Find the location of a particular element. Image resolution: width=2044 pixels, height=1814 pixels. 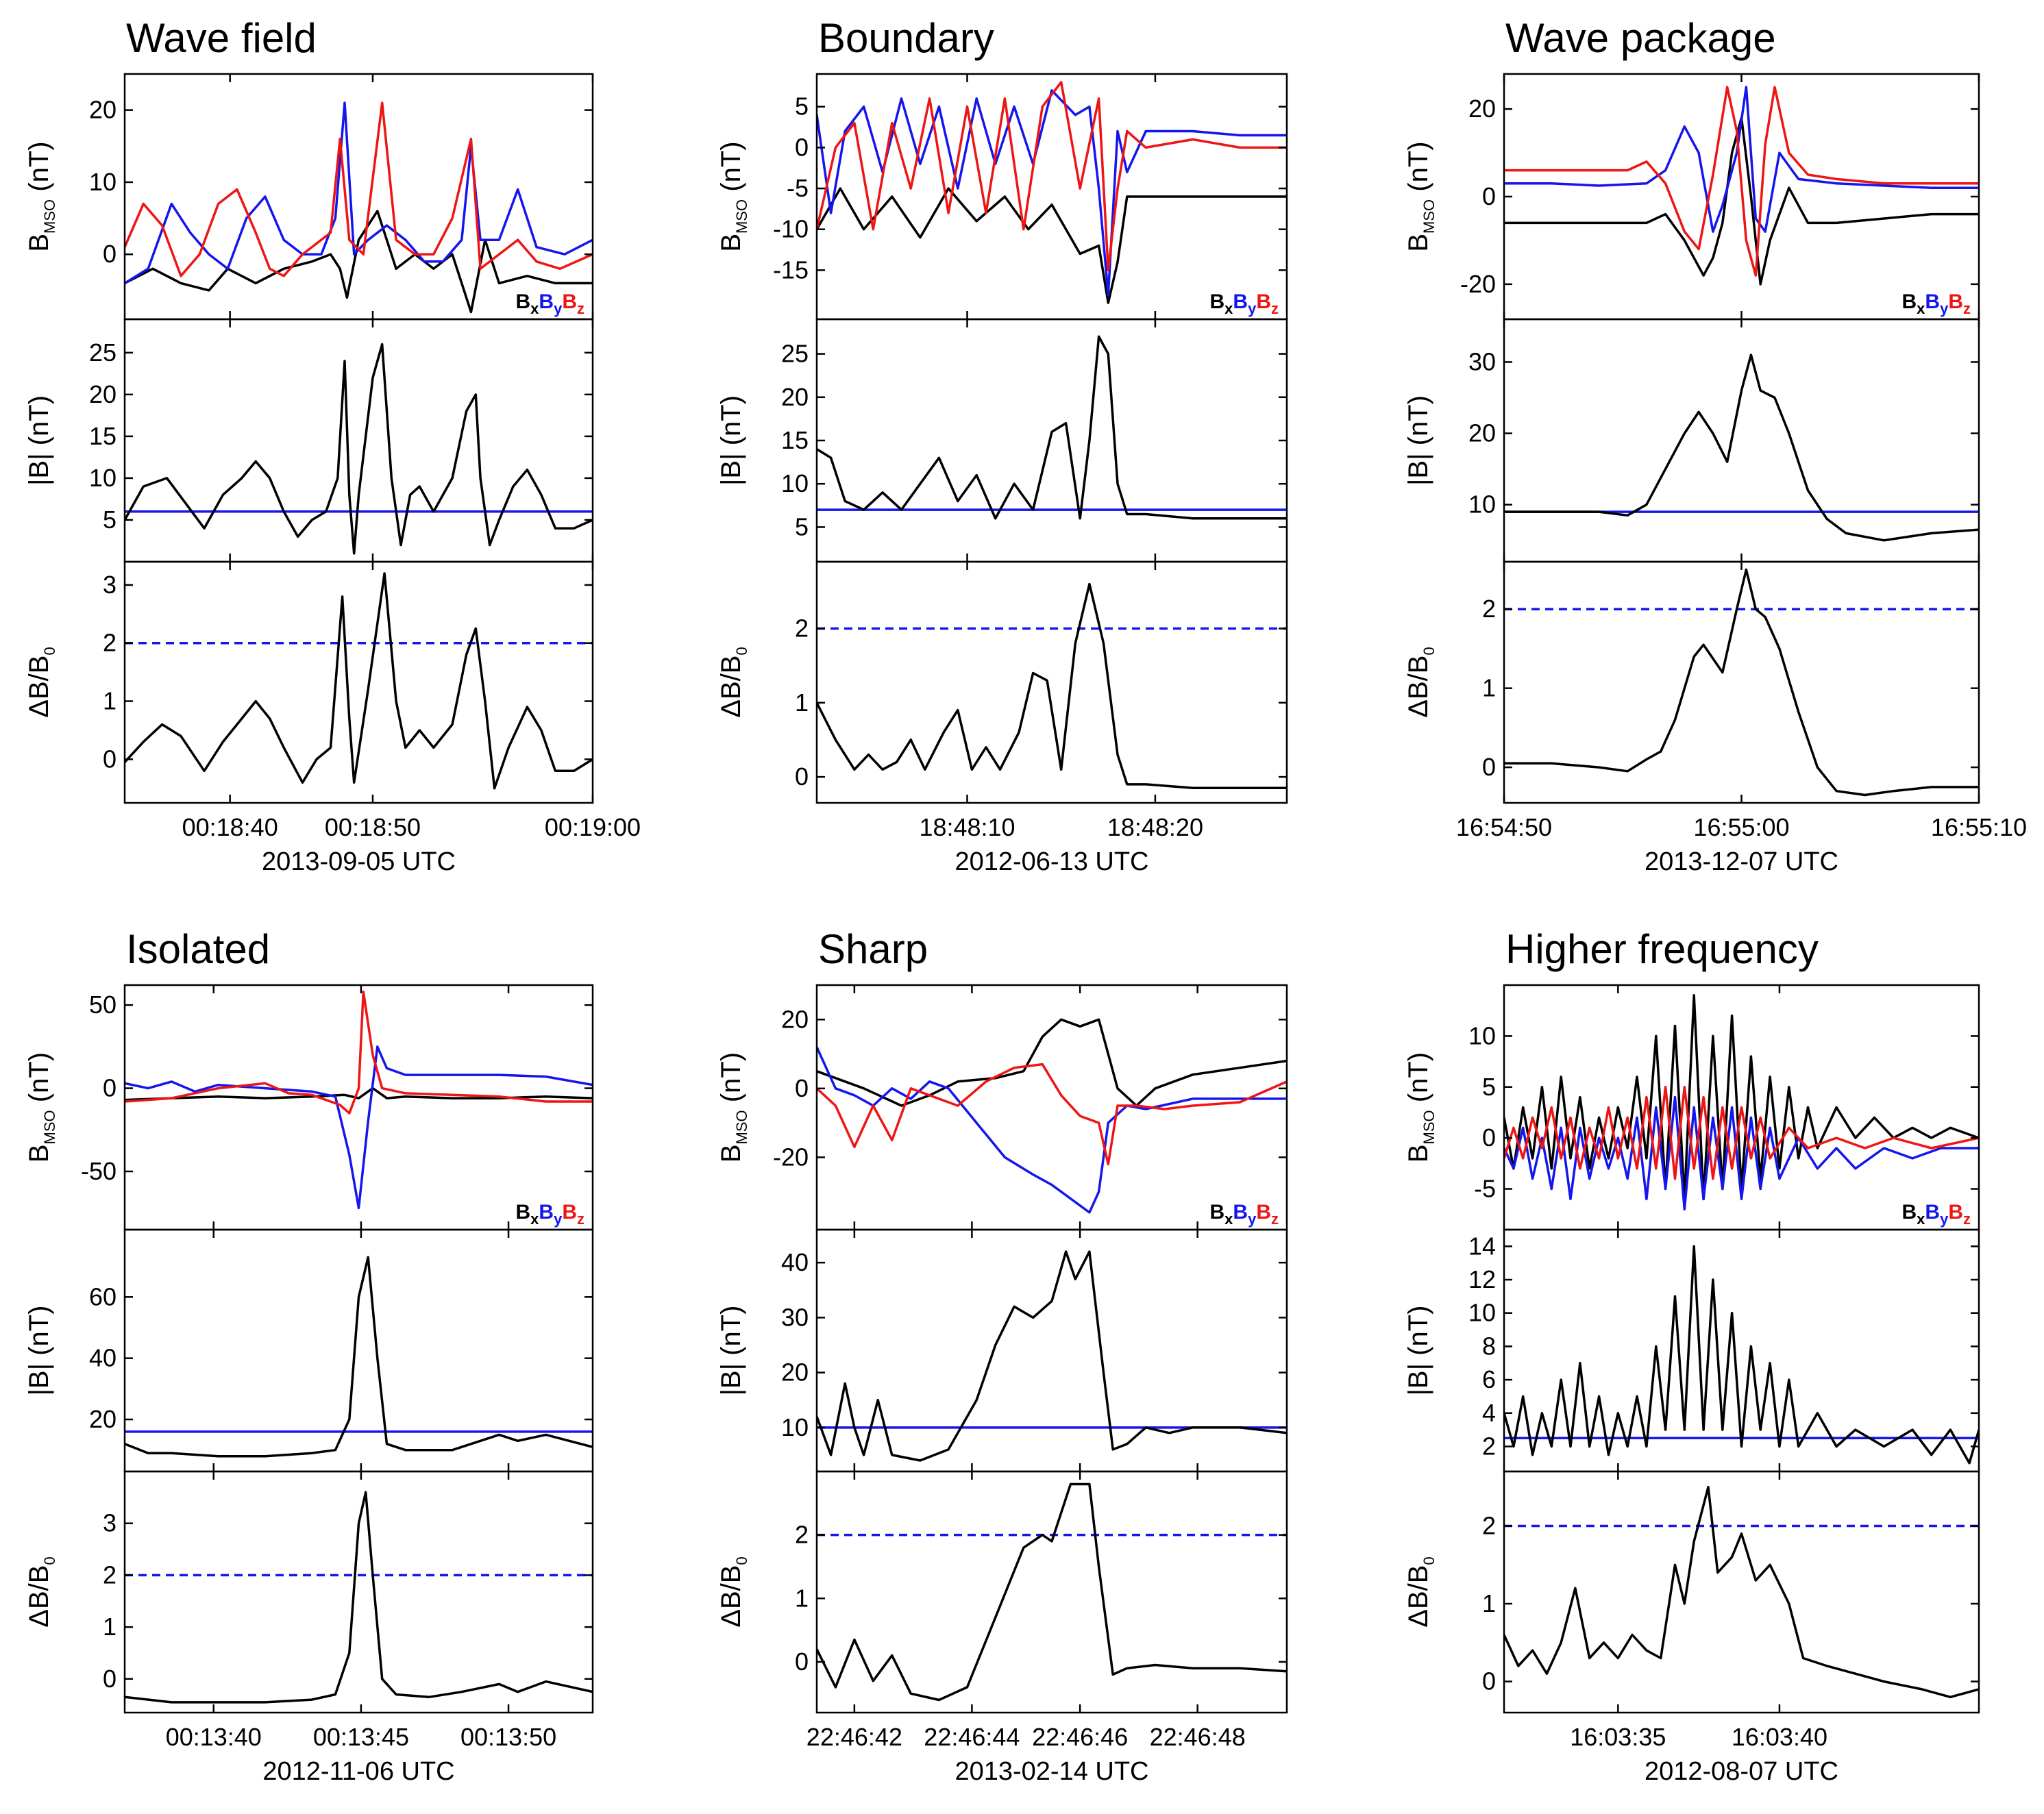

x-axis-date-label: 2013-12-07 UTC is located at coordinates (1741, 861).